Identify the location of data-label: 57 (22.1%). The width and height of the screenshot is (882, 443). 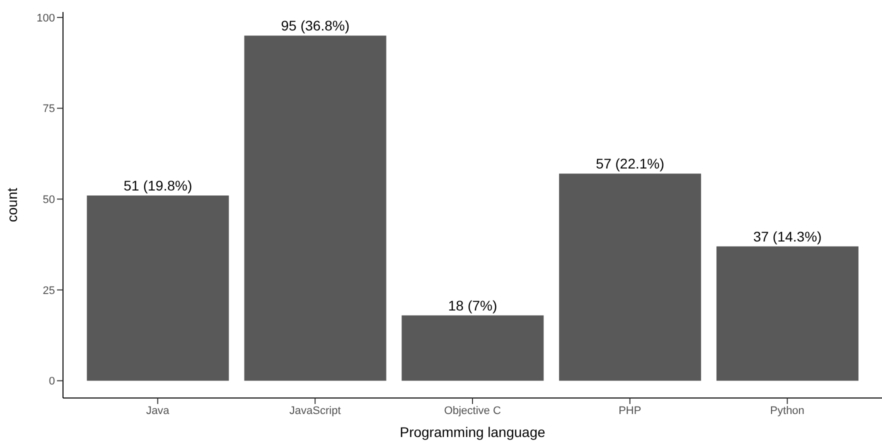
(630, 164).